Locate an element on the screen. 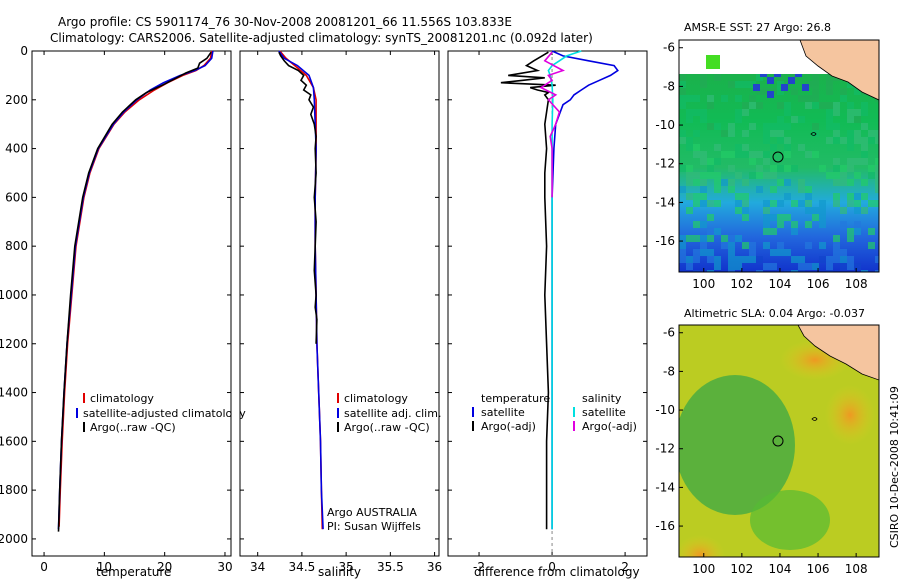  sst_map-xtick-label: 108 is located at coordinates (856, 284).